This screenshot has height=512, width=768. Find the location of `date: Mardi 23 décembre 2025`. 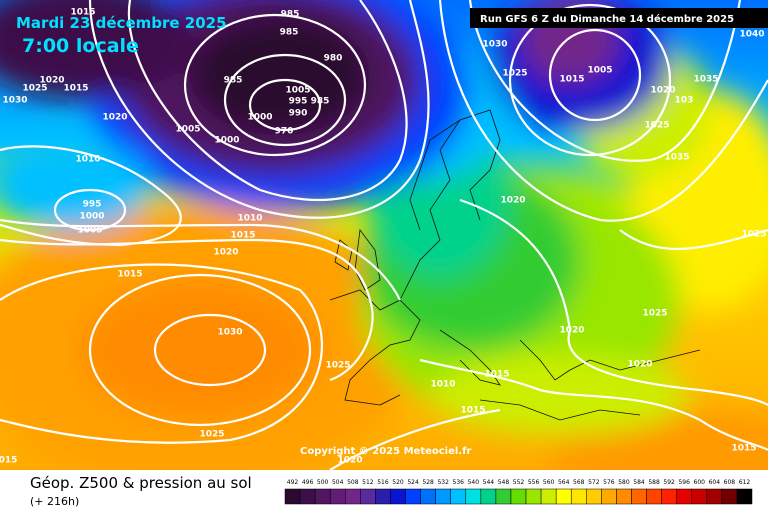

date: Mardi 23 décembre 2025 is located at coordinates (121, 23).